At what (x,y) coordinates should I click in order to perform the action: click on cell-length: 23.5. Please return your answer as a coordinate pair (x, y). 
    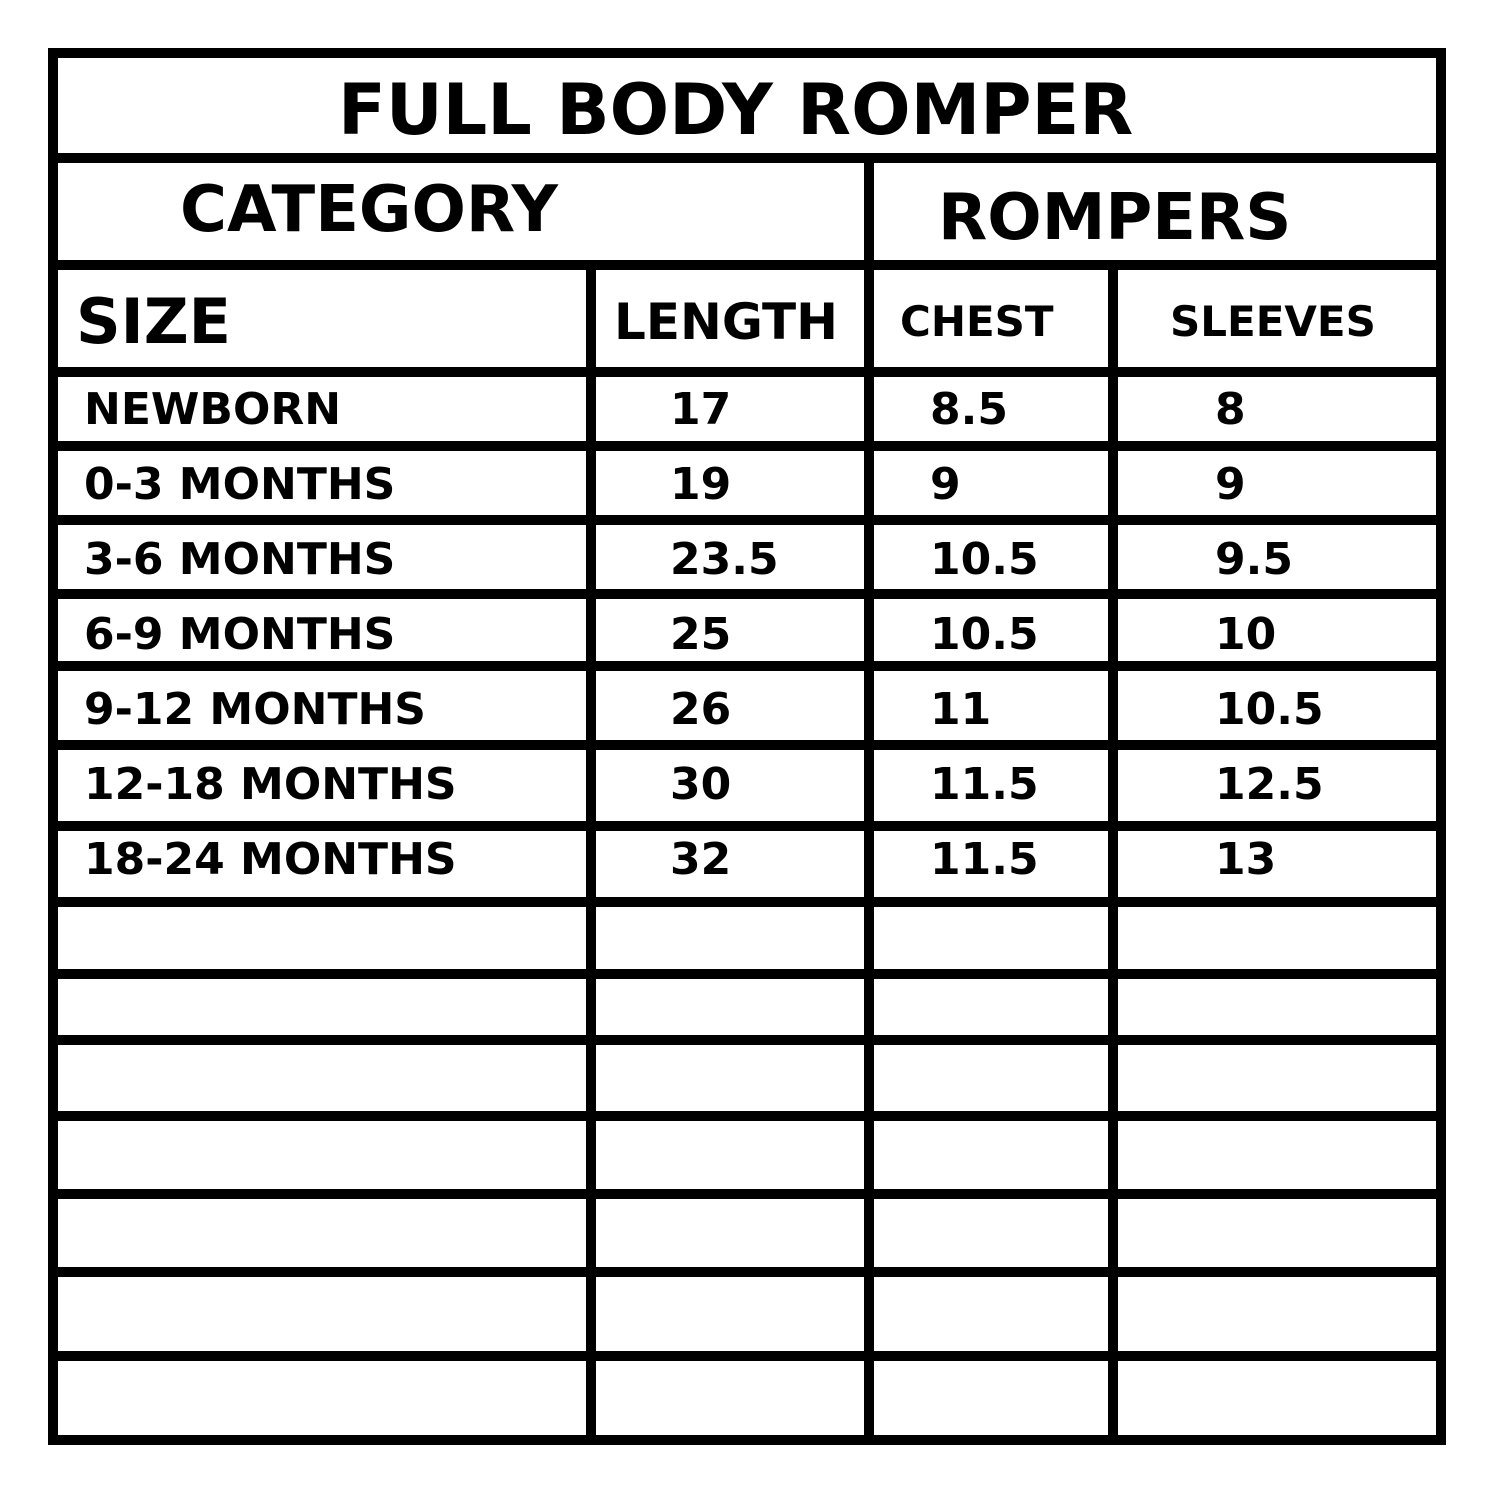
    Looking at the image, I should click on (724, 559).